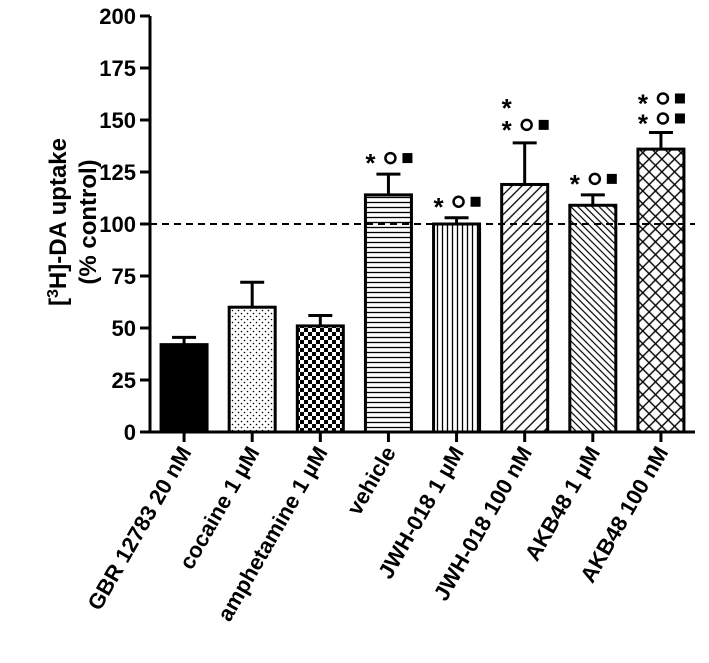 The image size is (709, 663). Describe the element at coordinates (124, 328) in the screenshot. I see `y-tick-label: 50` at that location.